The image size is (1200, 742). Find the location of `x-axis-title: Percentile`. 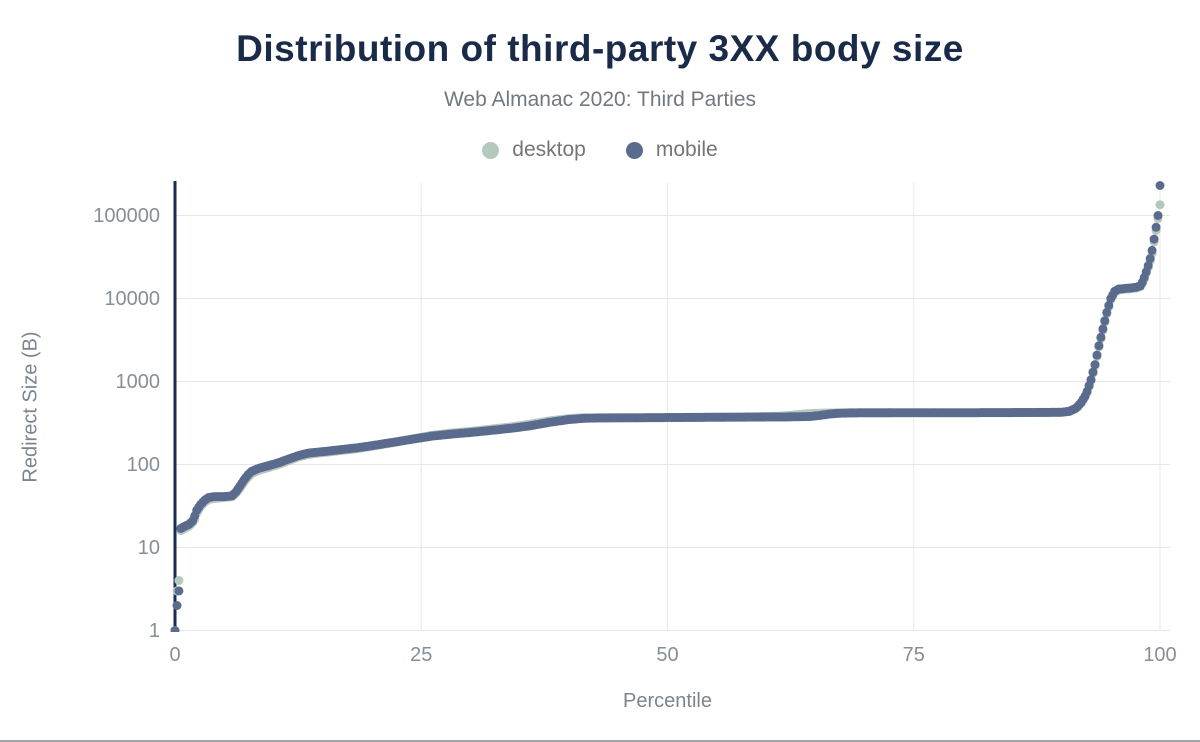

x-axis-title: Percentile is located at coordinates (667, 701).